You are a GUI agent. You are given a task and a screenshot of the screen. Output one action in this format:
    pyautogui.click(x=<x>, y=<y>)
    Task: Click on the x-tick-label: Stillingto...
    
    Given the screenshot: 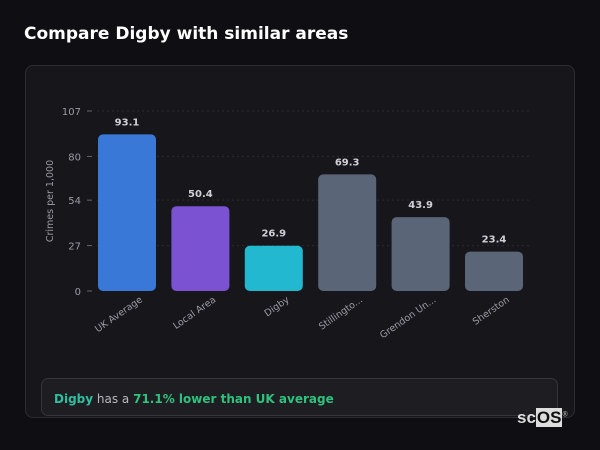 What is the action you would take?
    pyautogui.click(x=341, y=313)
    